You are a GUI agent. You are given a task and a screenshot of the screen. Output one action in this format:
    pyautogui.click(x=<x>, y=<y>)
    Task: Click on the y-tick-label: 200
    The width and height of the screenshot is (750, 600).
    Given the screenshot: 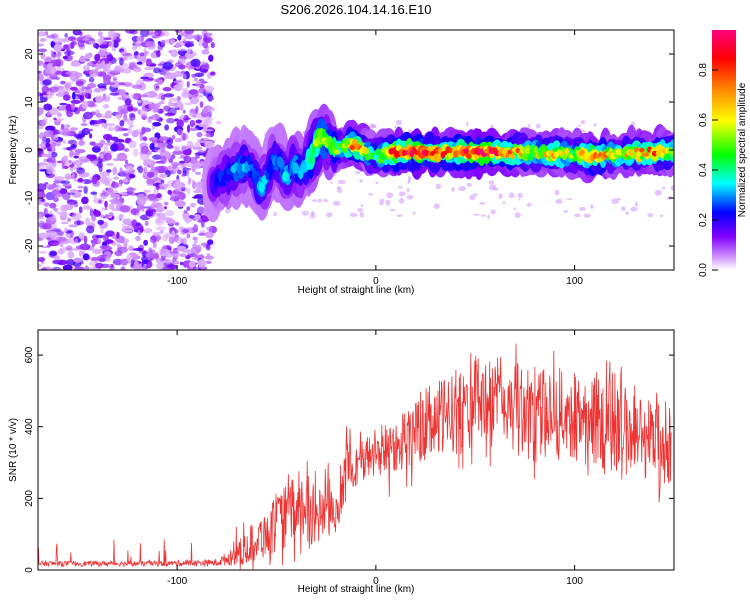 What is the action you would take?
    pyautogui.click(x=29, y=498)
    